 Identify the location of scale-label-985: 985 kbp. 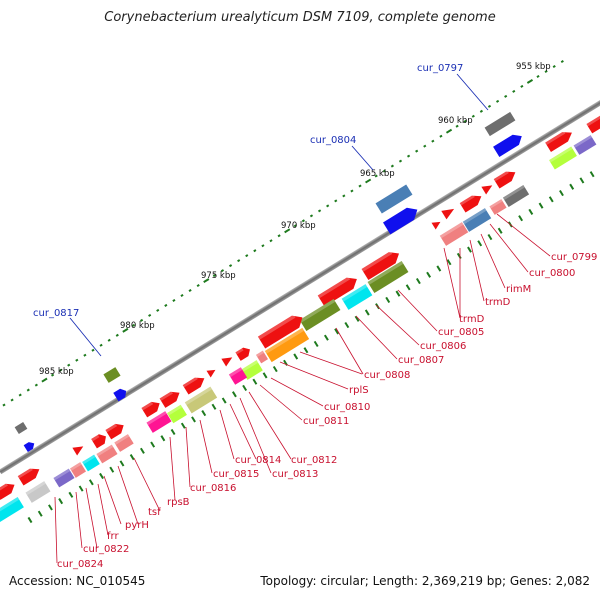
(56, 372).